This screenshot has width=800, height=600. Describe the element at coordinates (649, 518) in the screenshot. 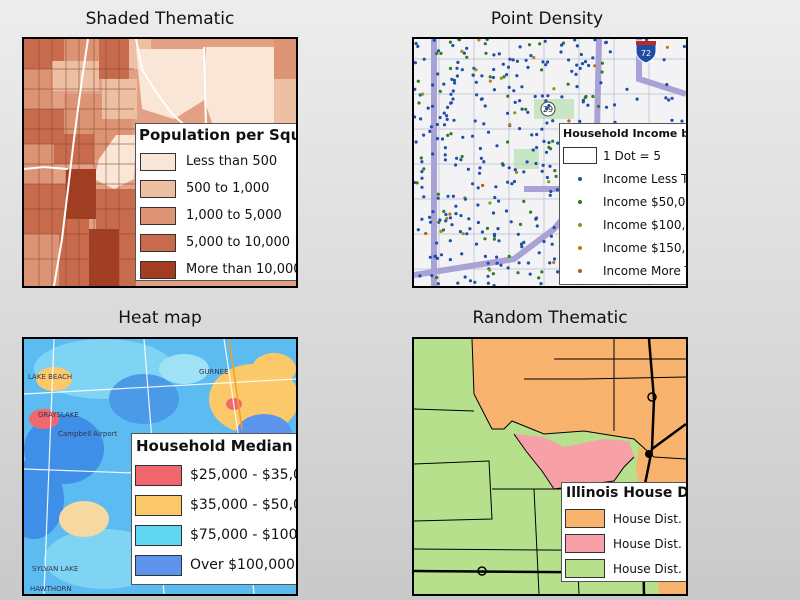

I see `legend-label: House Dist. 87` at that location.